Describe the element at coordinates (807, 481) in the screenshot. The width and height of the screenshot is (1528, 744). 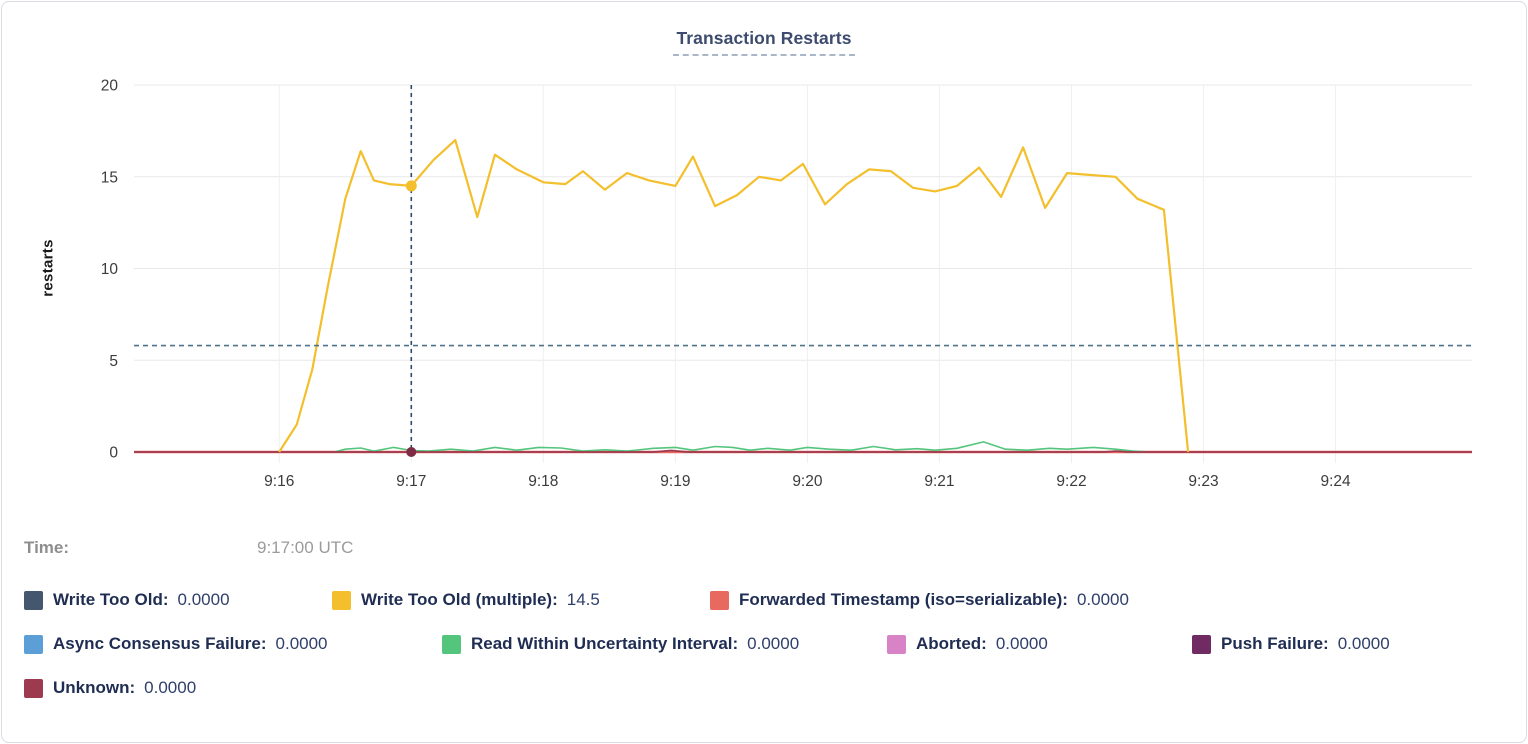
I see `x-tick-label: 9:20` at that location.